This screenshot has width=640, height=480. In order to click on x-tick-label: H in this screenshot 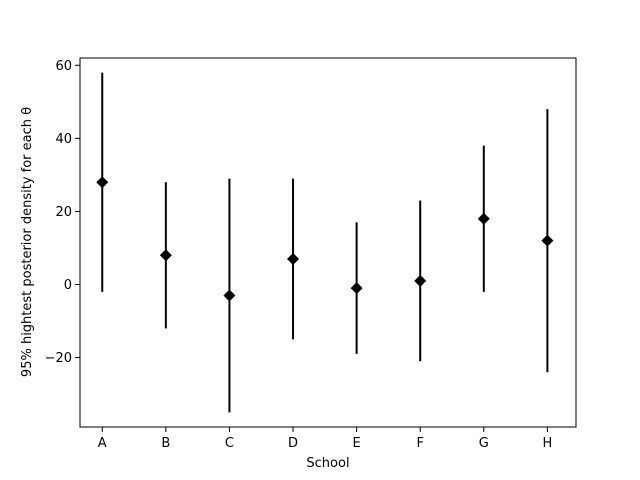, I will do `click(547, 443)`.